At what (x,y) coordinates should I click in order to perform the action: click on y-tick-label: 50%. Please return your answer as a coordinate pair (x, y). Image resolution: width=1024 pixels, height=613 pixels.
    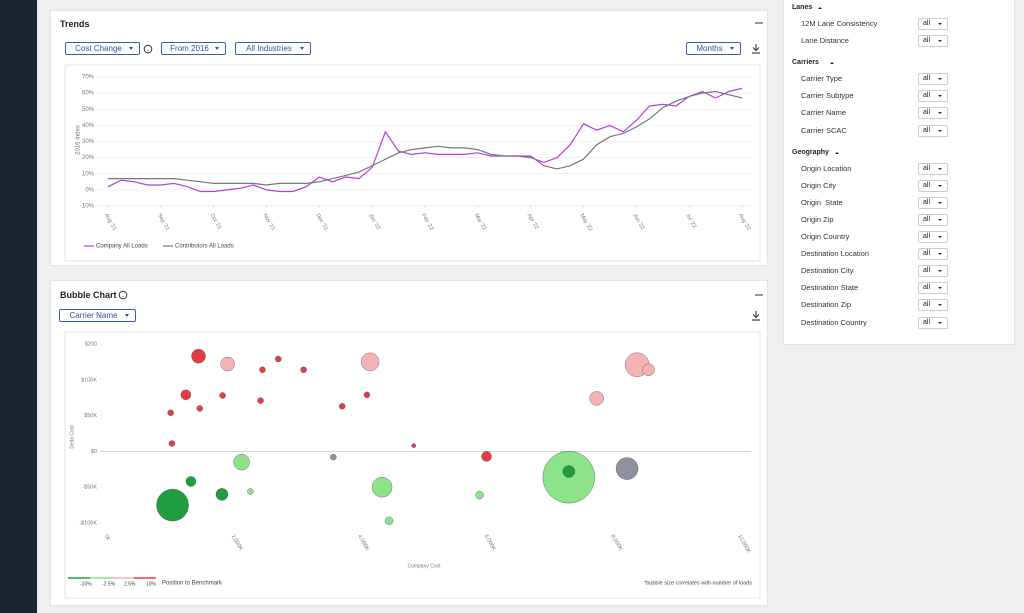
    Looking at the image, I should click on (88, 110).